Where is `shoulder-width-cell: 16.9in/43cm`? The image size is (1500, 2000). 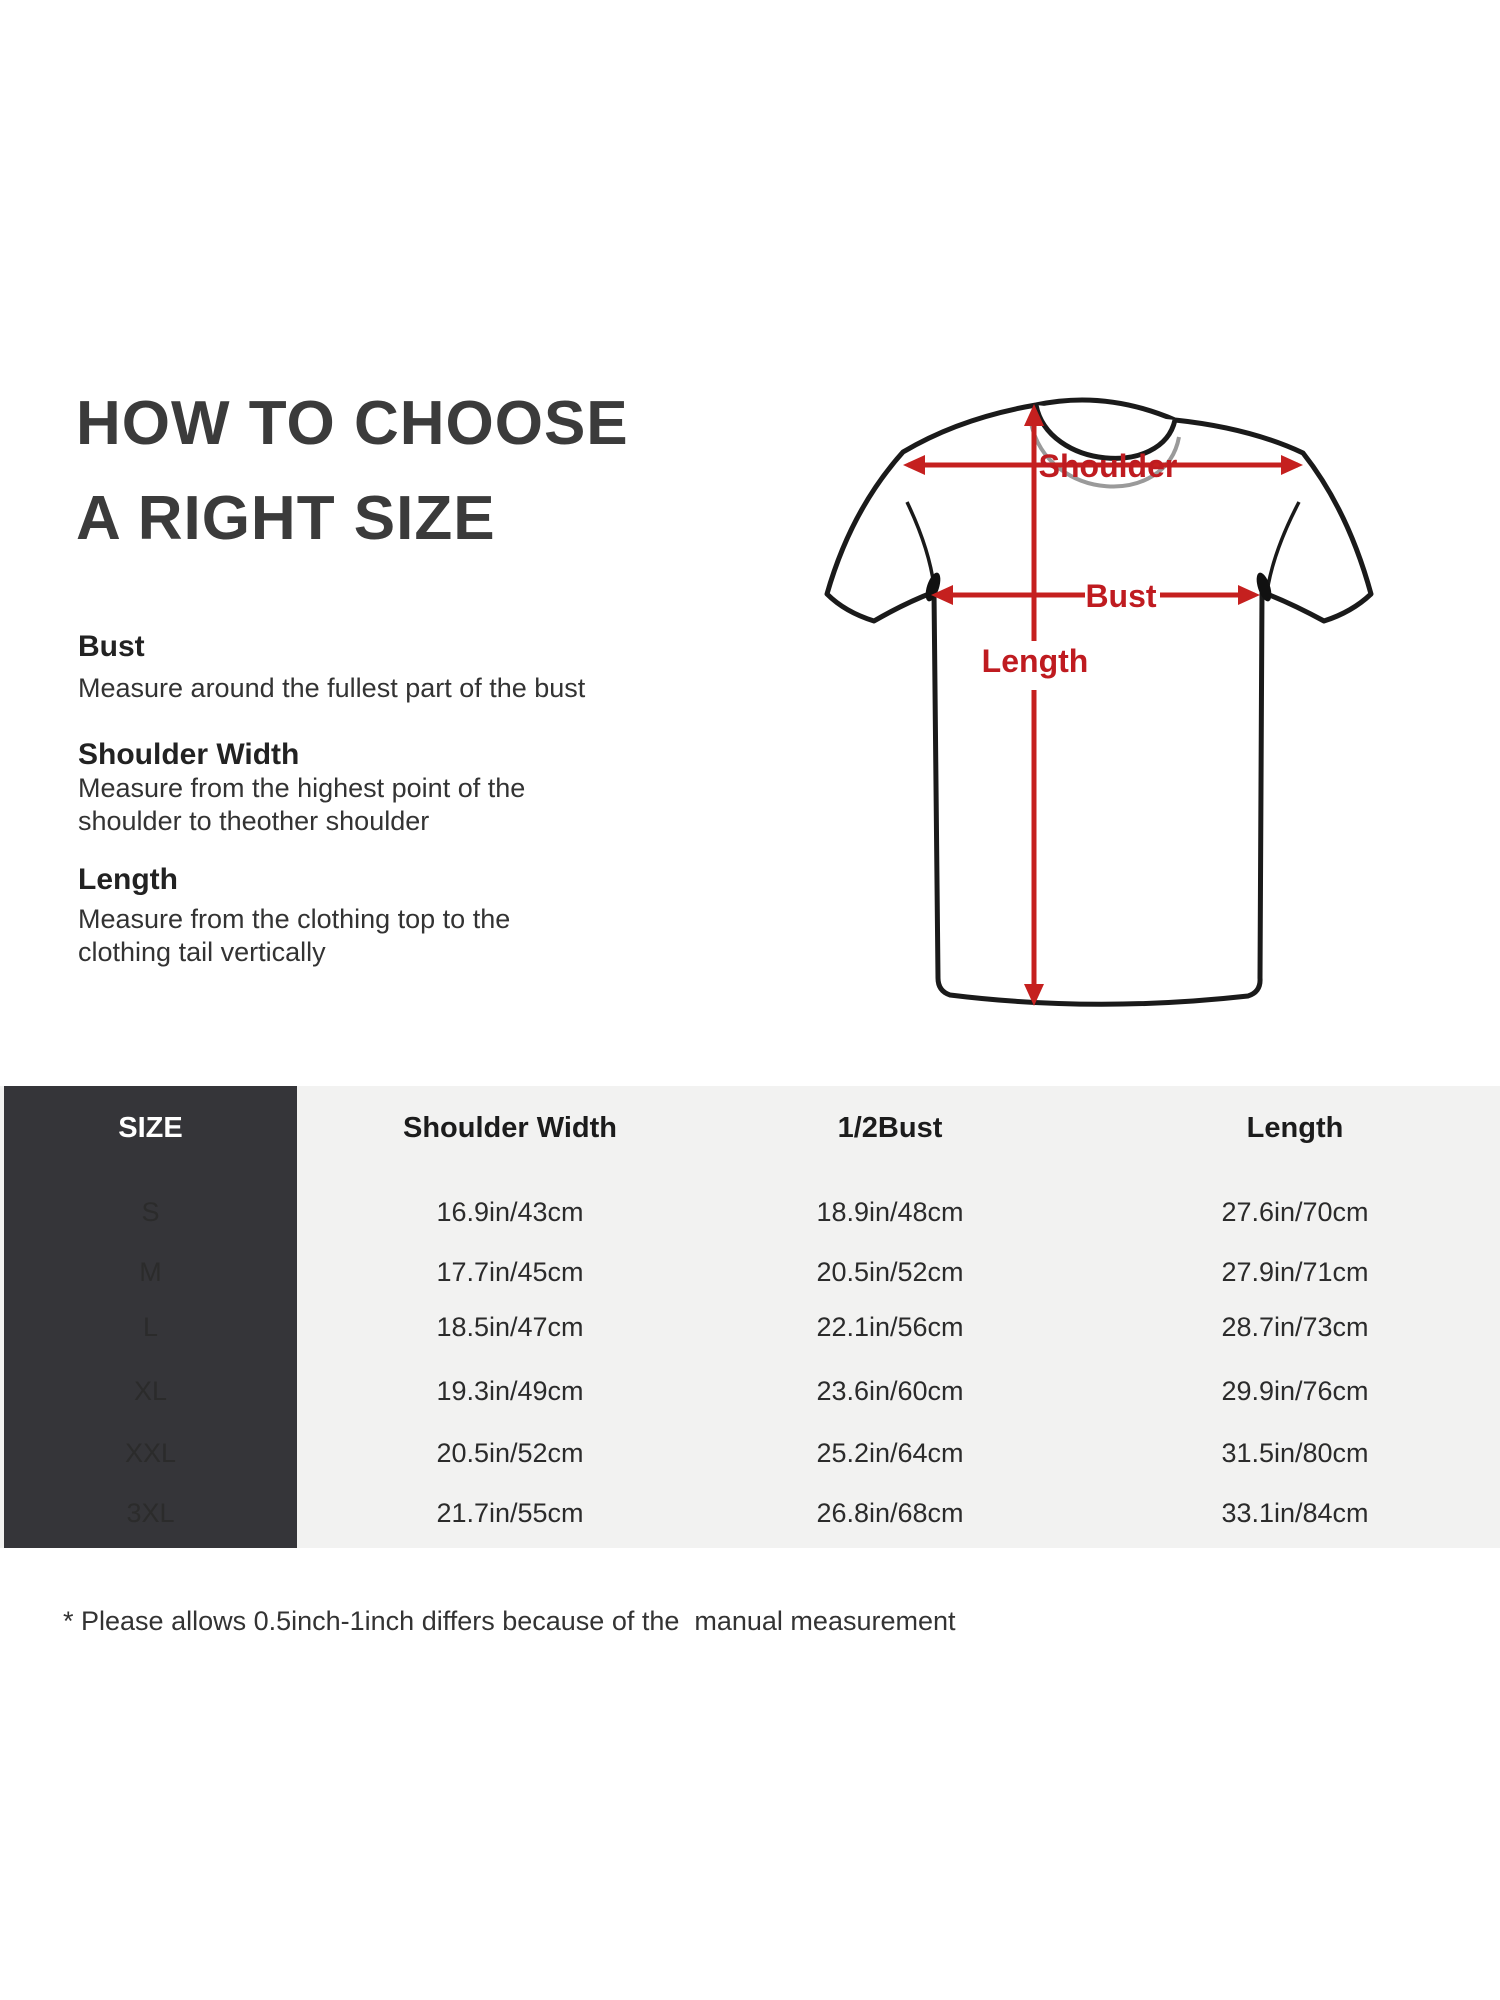
shoulder-width-cell: 16.9in/43cm is located at coordinates (510, 1212).